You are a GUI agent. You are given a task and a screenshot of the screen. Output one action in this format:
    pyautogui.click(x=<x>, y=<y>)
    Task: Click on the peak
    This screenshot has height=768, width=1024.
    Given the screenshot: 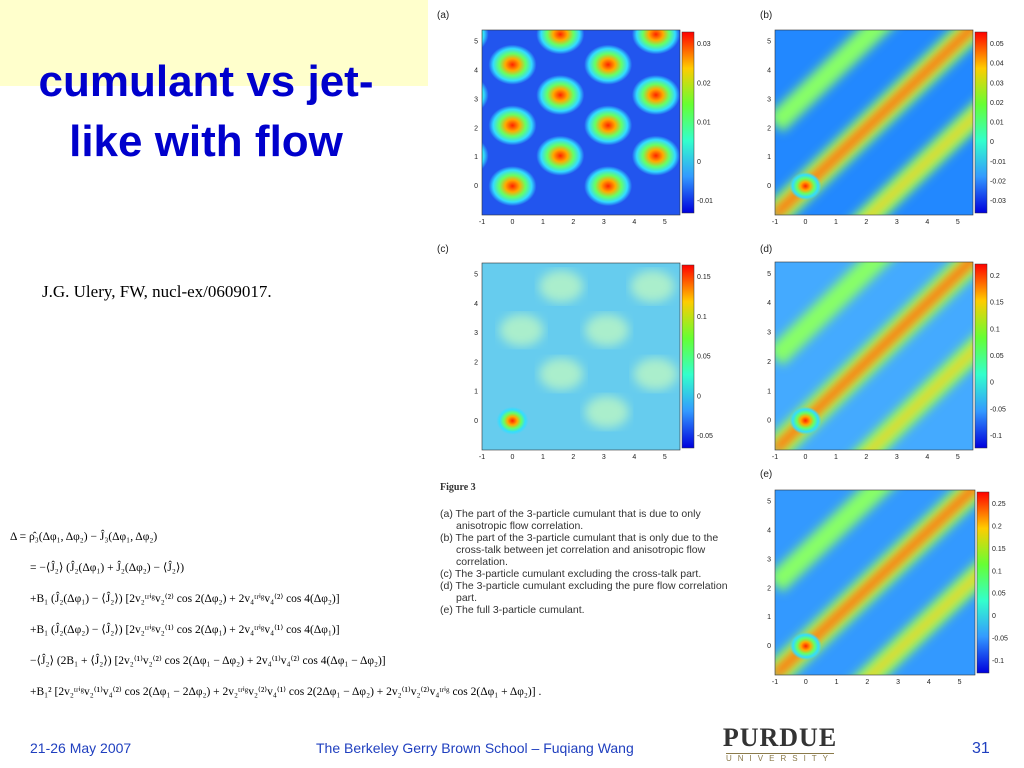 What is the action you would take?
    pyautogui.click(x=805, y=646)
    